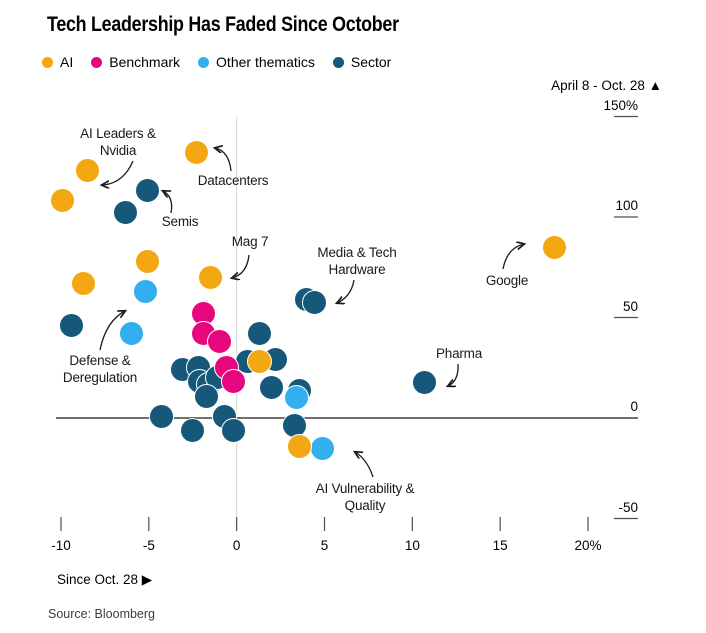 The height and width of the screenshot is (633, 706). What do you see at coordinates (324, 545) in the screenshot?
I see `x-tick-label: 5` at bounding box center [324, 545].